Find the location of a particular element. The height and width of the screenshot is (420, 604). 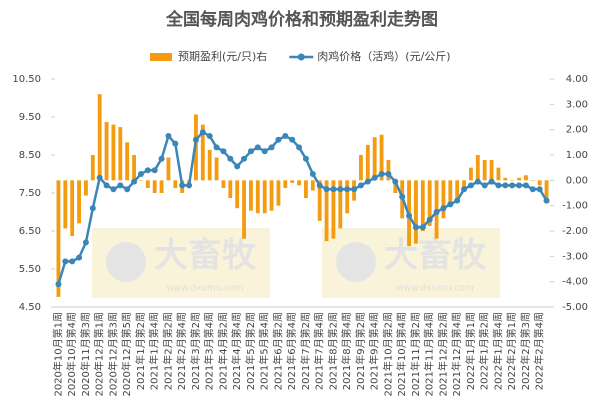

x-tick-label: 2021年6月第2周 is located at coordinates (277, 351).